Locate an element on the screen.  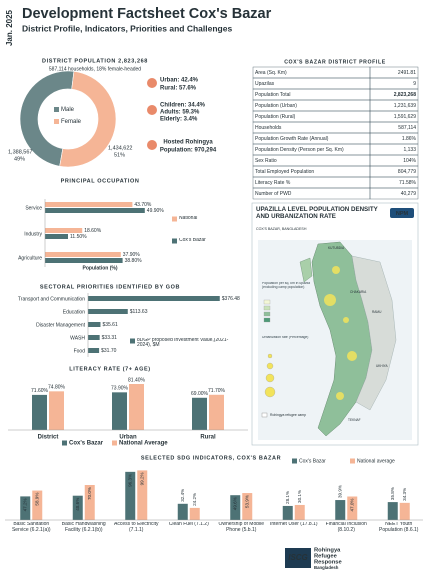
category-label-box: NEET Youth Population (8.6.1) is located at coordinates (399, 527).